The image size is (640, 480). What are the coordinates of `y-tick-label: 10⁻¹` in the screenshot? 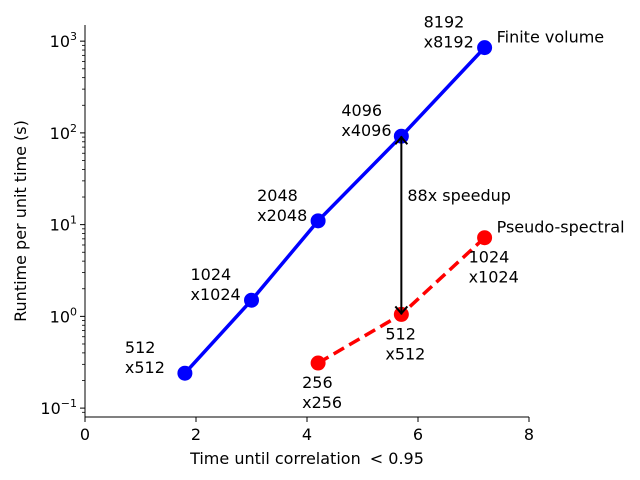 It's located at (58, 407).